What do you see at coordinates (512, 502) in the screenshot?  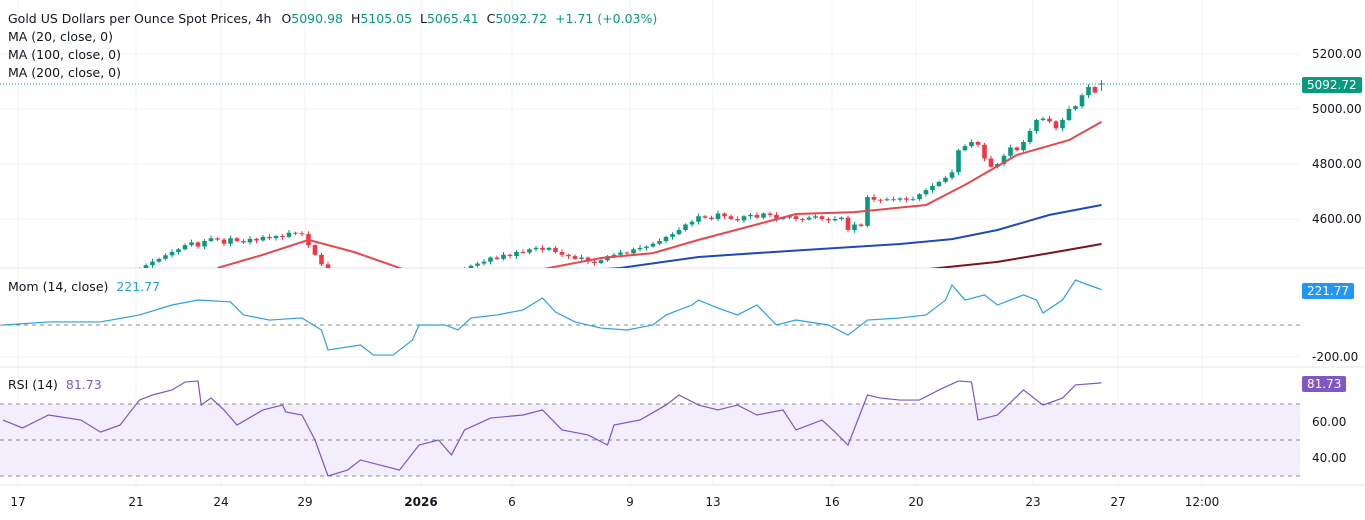 I see `x-tick: 6` at bounding box center [512, 502].